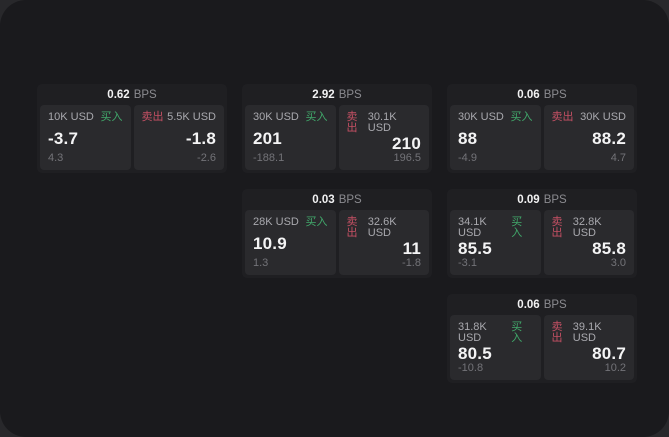 Image resolution: width=669 pixels, height=437 pixels. I want to click on sell-amount: 30K USD, so click(603, 117).